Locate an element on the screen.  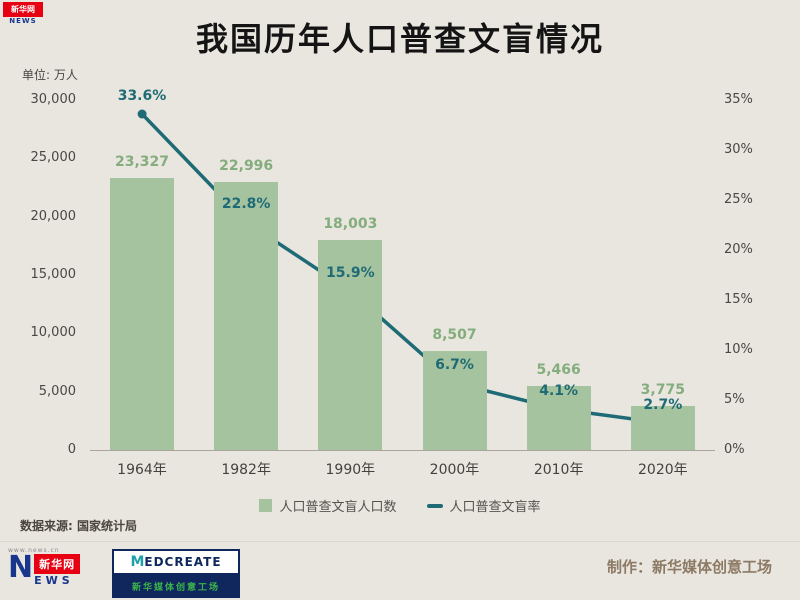
medcreate-rest: EDCREATE is located at coordinates (183, 562).